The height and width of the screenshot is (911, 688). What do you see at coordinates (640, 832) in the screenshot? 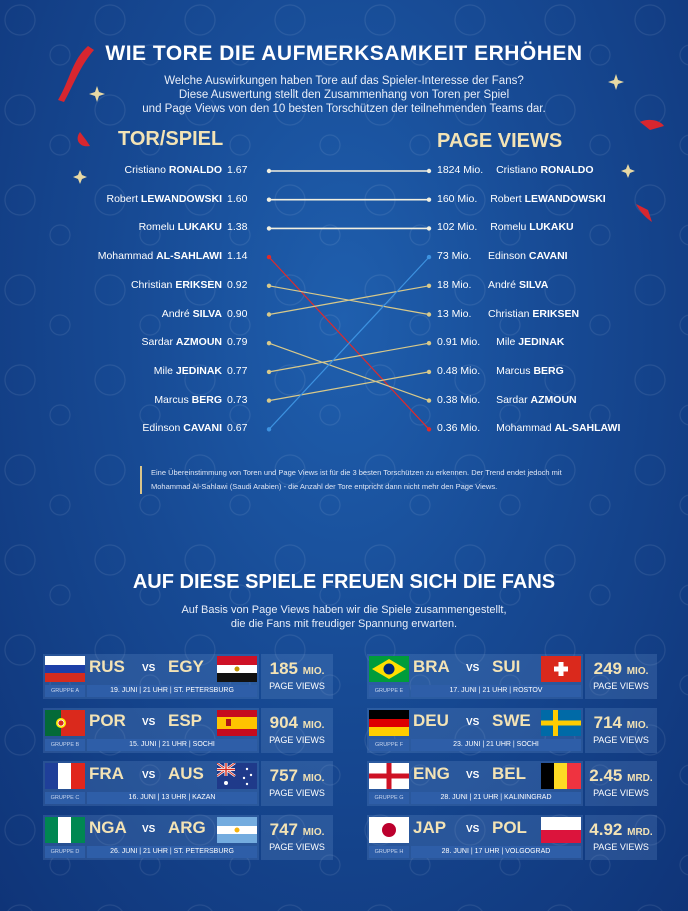
I see `views-unit: MRD.` at bounding box center [640, 832].